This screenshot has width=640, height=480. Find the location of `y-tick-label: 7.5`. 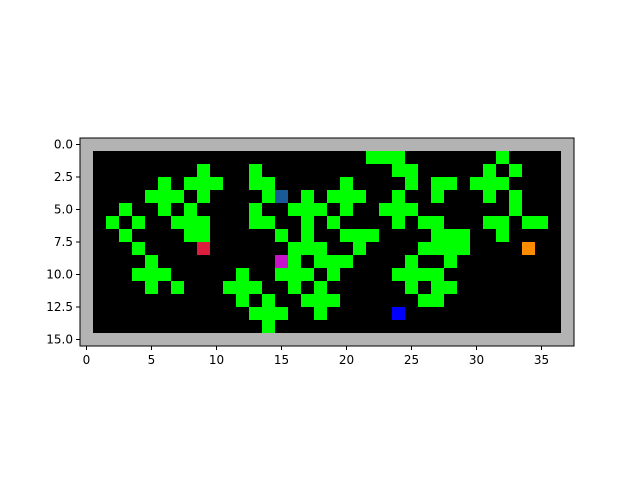

y-tick-label: 7.5 is located at coordinates (63, 242).